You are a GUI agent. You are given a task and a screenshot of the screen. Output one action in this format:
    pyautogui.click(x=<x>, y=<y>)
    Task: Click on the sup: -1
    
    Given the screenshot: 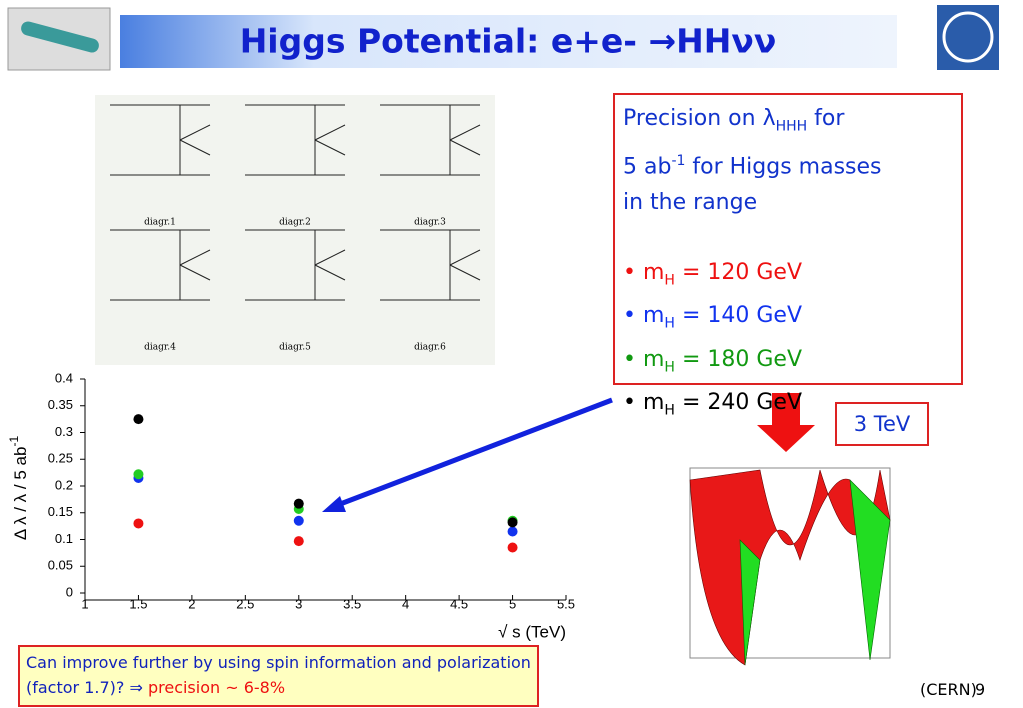 What is the action you would take?
    pyautogui.click(x=678, y=161)
    